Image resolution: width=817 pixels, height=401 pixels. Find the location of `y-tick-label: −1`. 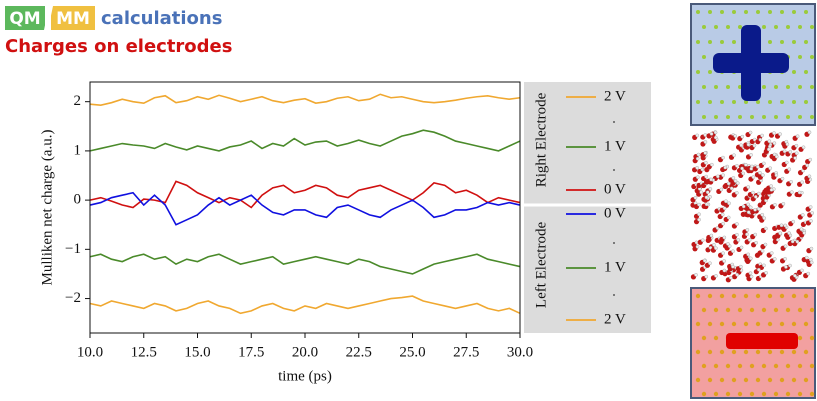

y-tick-label: −1 is located at coordinates (73, 249).